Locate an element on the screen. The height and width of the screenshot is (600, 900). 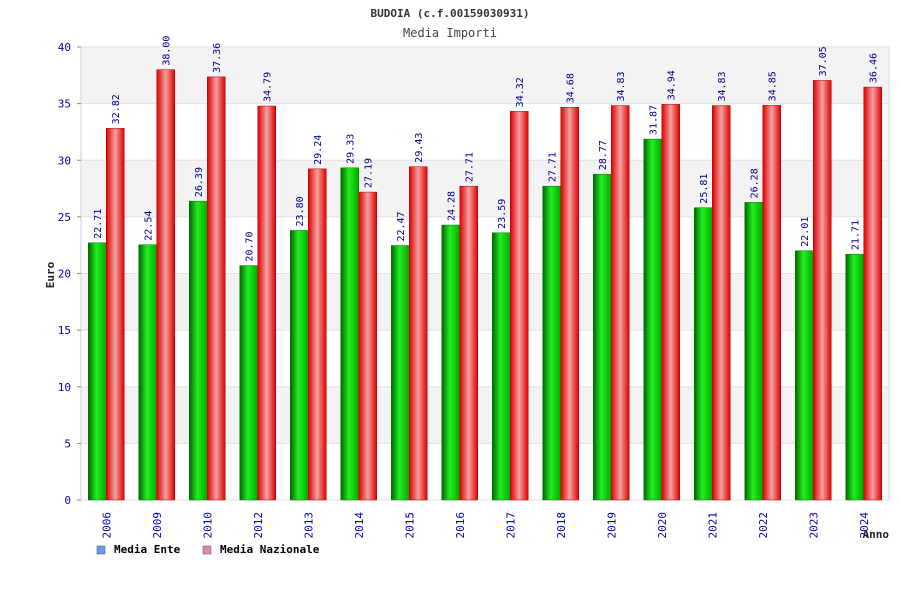
value-label: 26.28 is located at coordinates (755, 183).